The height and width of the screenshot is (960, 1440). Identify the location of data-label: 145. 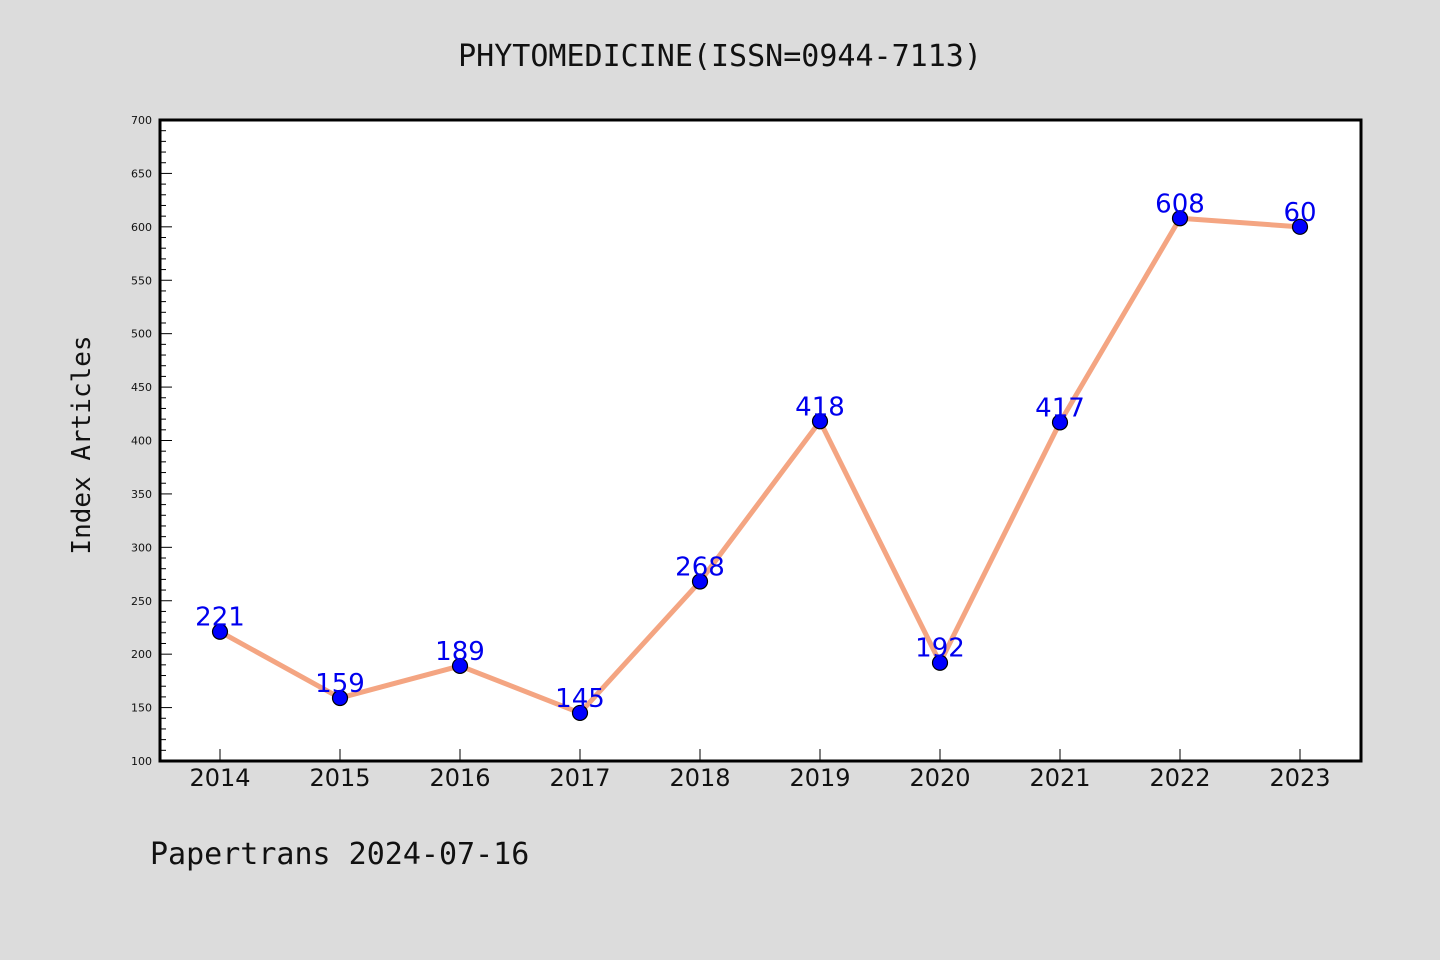
(580, 699).